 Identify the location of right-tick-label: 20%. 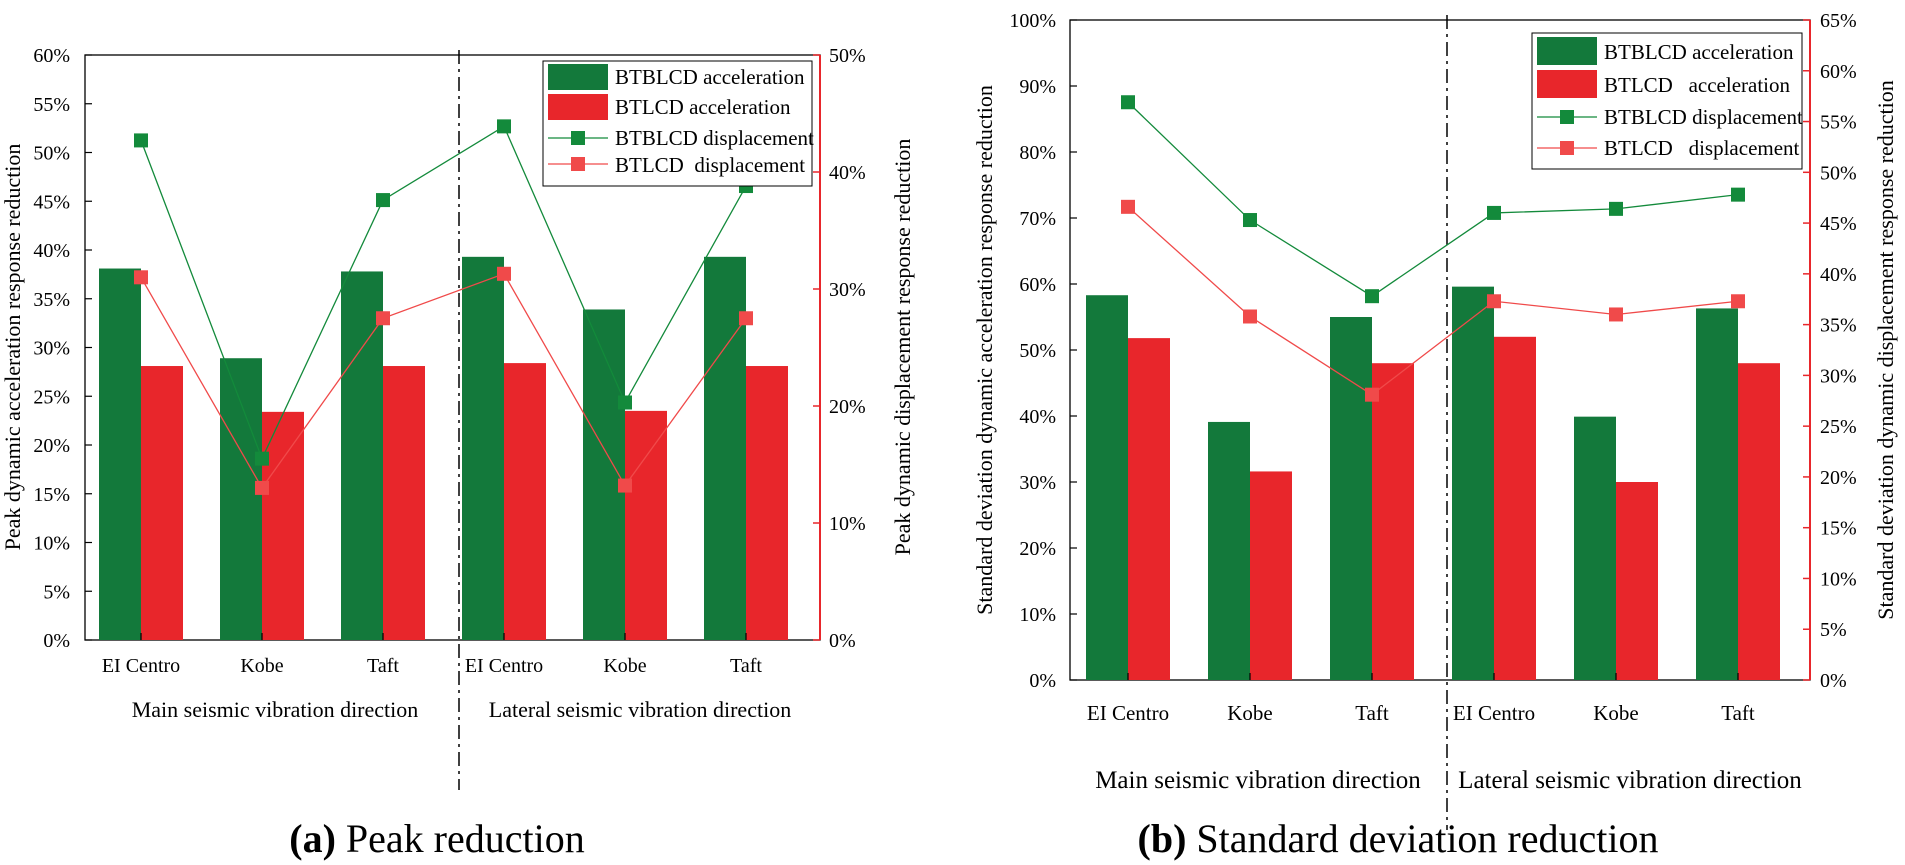
(847, 407).